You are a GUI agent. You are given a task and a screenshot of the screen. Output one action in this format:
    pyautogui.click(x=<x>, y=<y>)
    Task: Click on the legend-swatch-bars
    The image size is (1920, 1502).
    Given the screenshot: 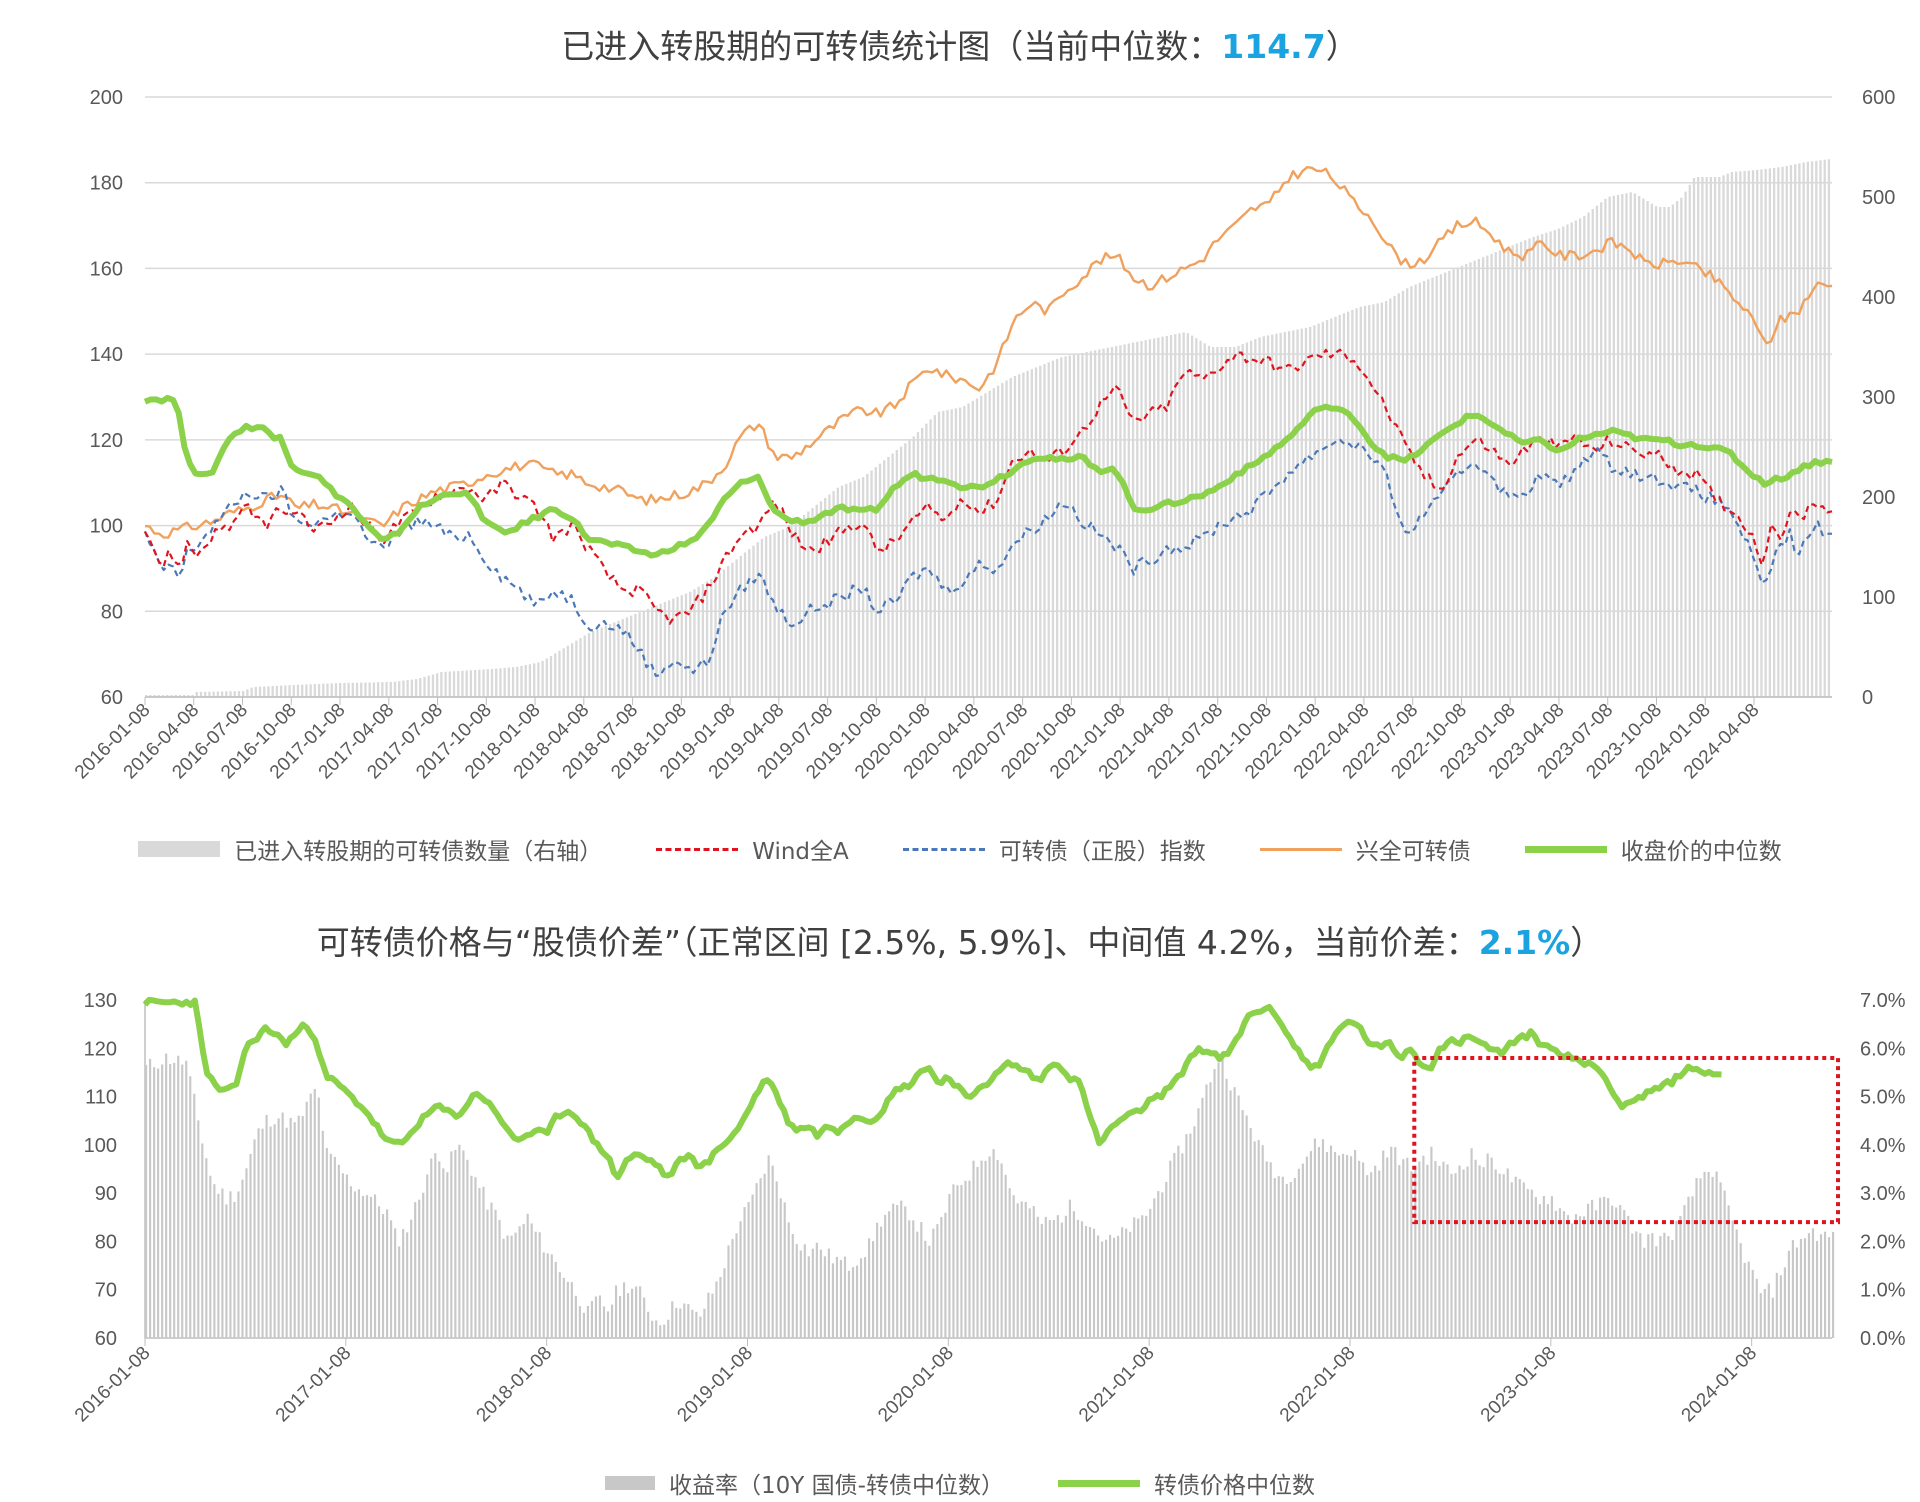 What is the action you would take?
    pyautogui.click(x=179, y=849)
    